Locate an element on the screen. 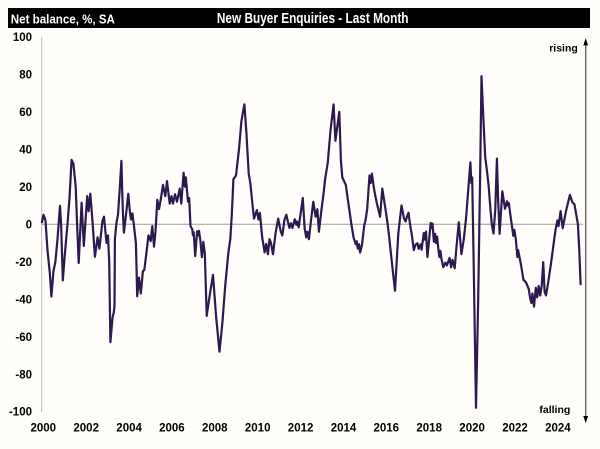  svg-text: 2006 is located at coordinates (172, 429).